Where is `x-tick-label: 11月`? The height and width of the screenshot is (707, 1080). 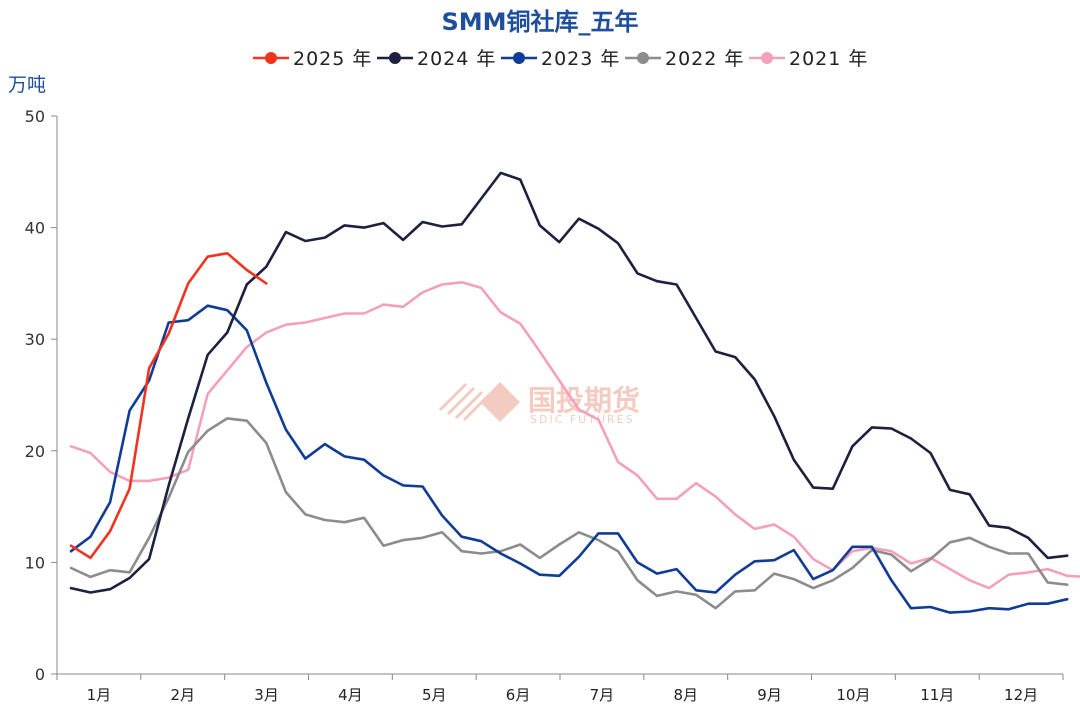 x-tick-label: 11月 is located at coordinates (937, 695).